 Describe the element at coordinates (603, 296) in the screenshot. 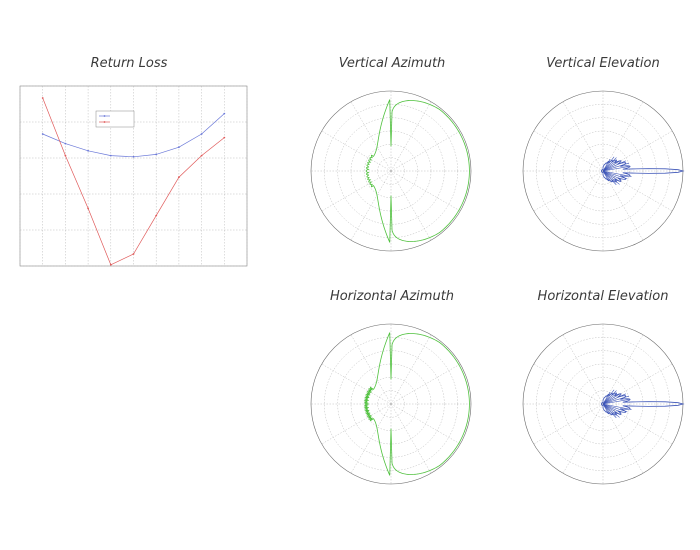

I see `horizontal-elevation-title: Horizontal Elevation` at that location.